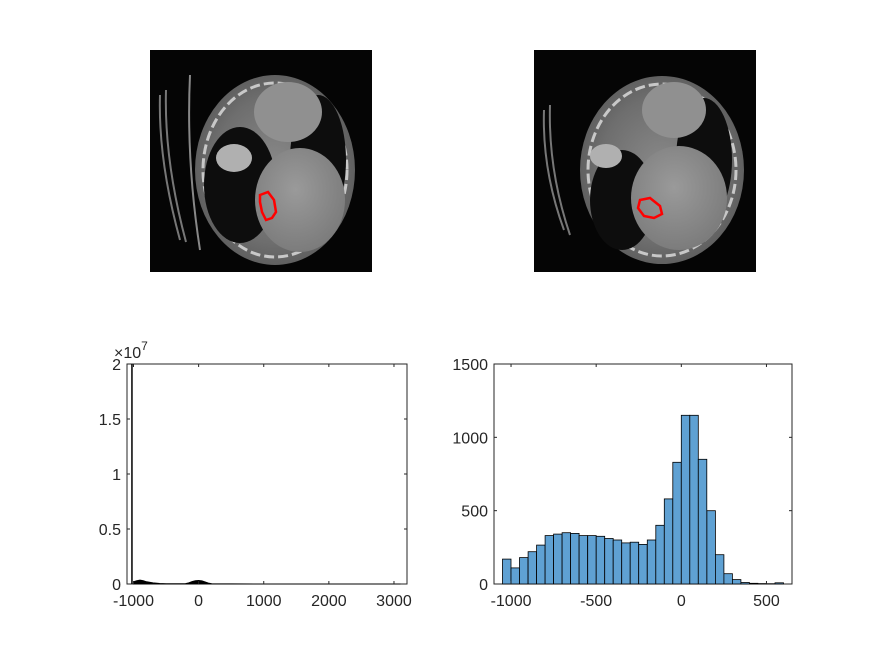  I want to click on ct-image-left, so click(261, 161).